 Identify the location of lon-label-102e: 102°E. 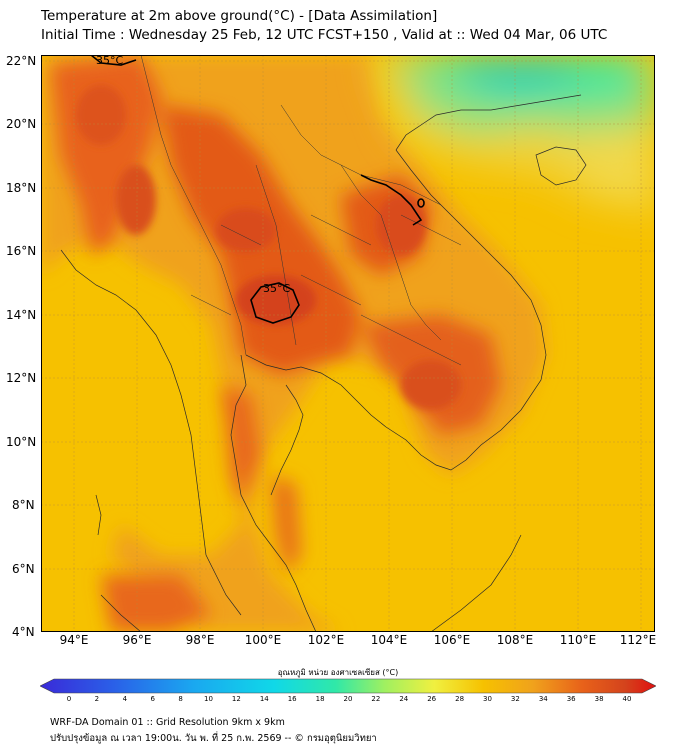
(326, 640).